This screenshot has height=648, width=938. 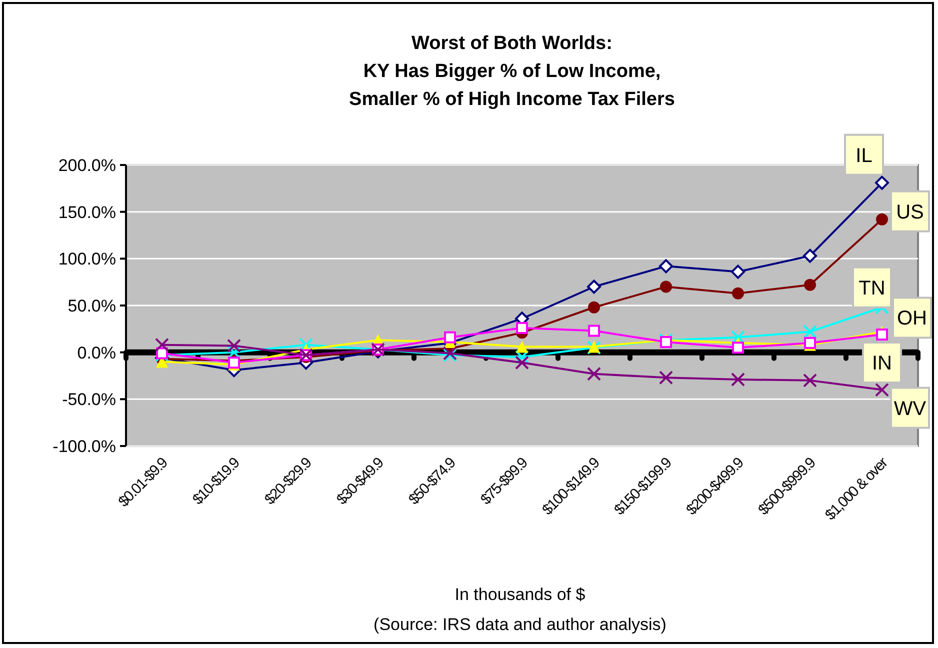 I want to click on series-label: US, so click(x=910, y=212).